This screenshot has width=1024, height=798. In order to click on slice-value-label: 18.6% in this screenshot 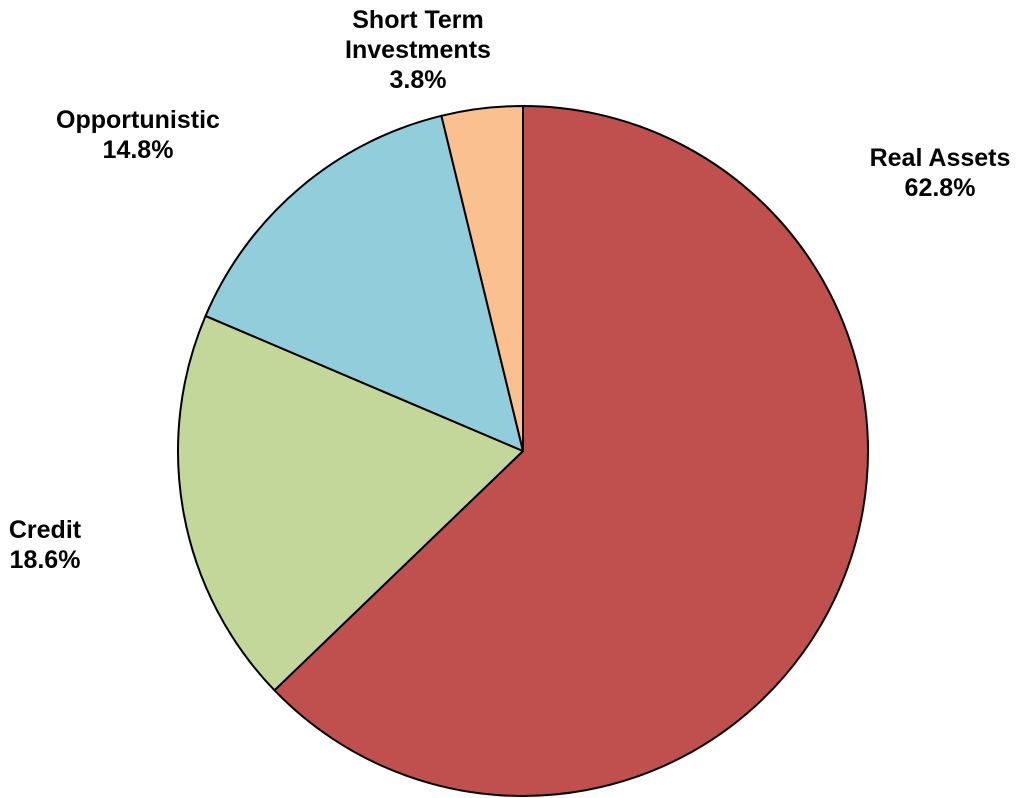, I will do `click(45, 560)`.